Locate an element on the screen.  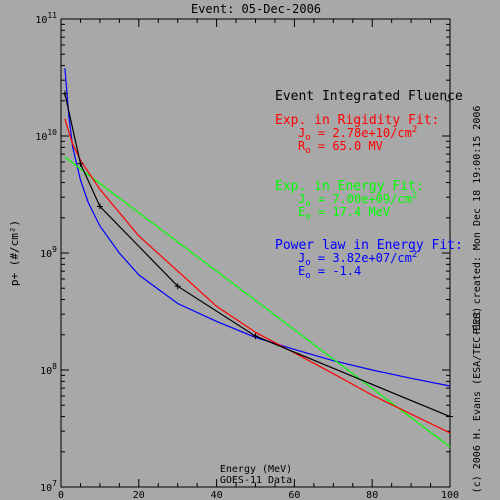
fit-param-j0: Jo = 2.78e+10/cm2 is located at coordinates (357, 134).